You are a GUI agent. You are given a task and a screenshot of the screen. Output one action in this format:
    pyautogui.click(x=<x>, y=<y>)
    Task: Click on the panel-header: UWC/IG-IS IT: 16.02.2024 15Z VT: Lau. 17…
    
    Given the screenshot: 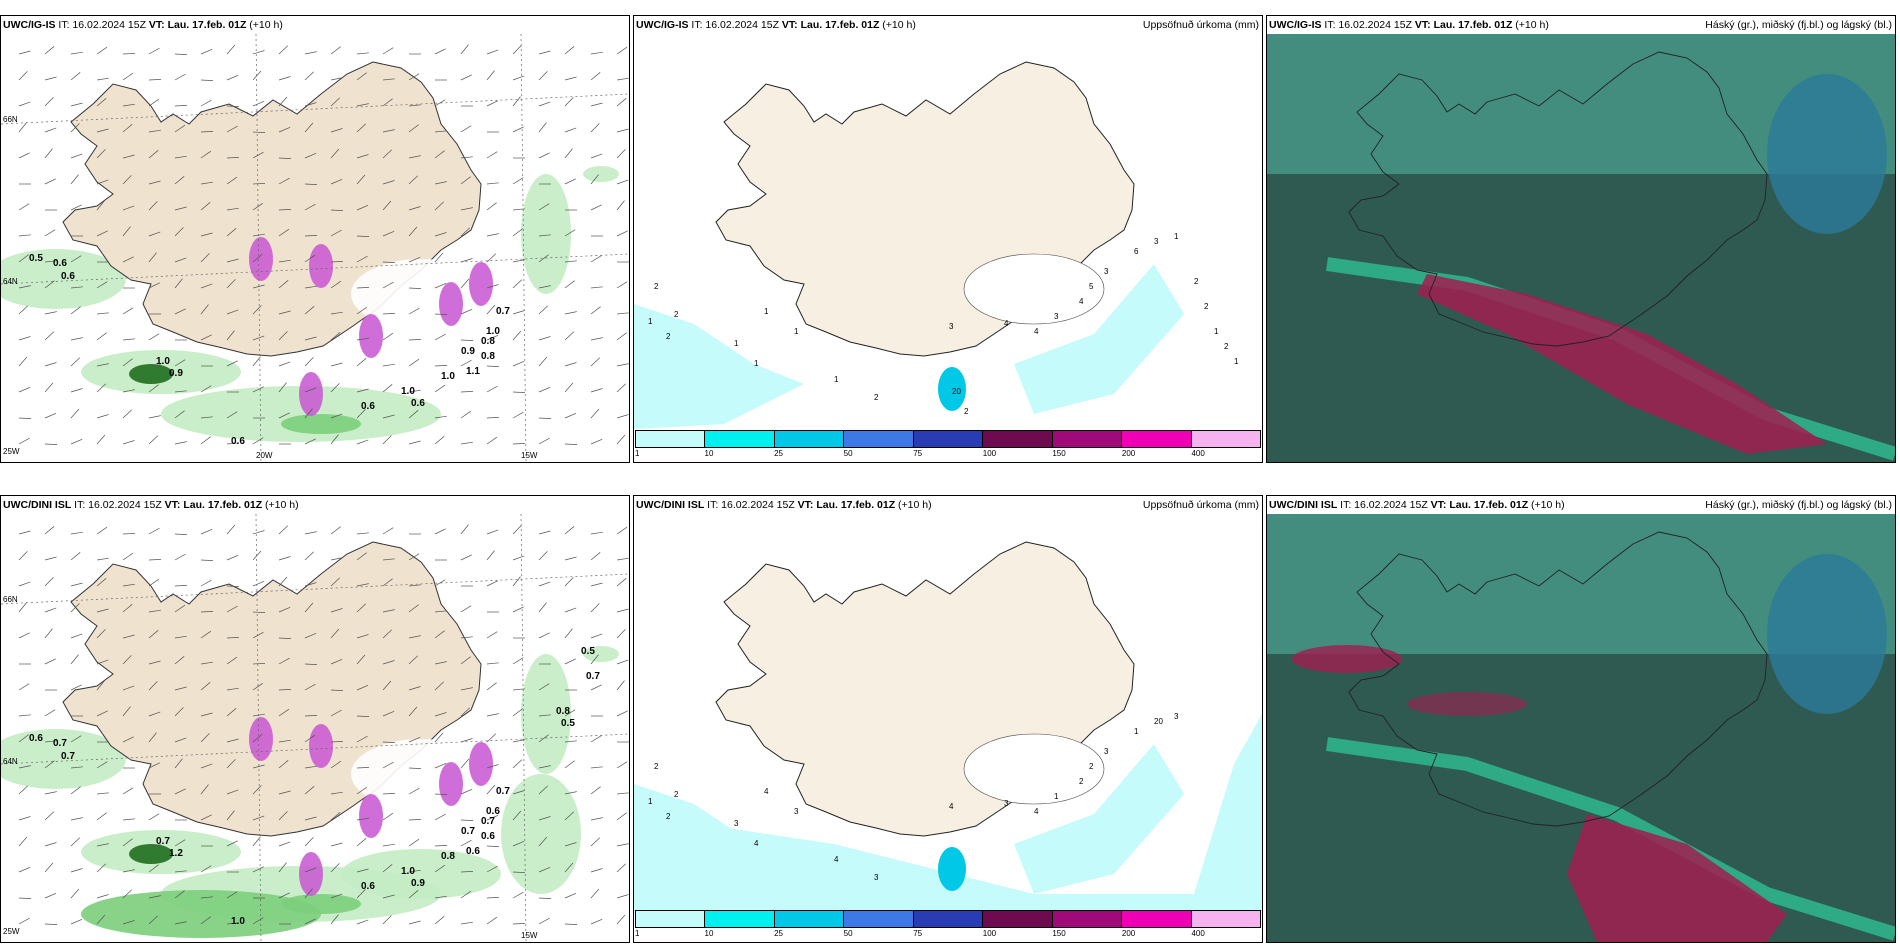 What is the action you would take?
    pyautogui.click(x=1409, y=25)
    